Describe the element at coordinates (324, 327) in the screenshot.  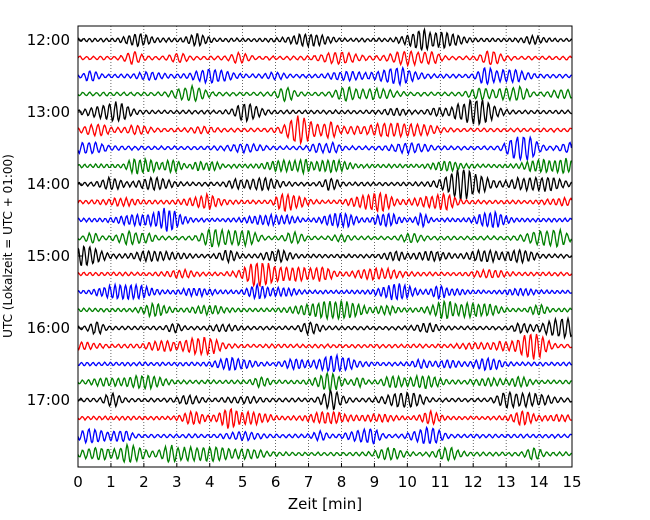
I see `trace-16:00` at that location.